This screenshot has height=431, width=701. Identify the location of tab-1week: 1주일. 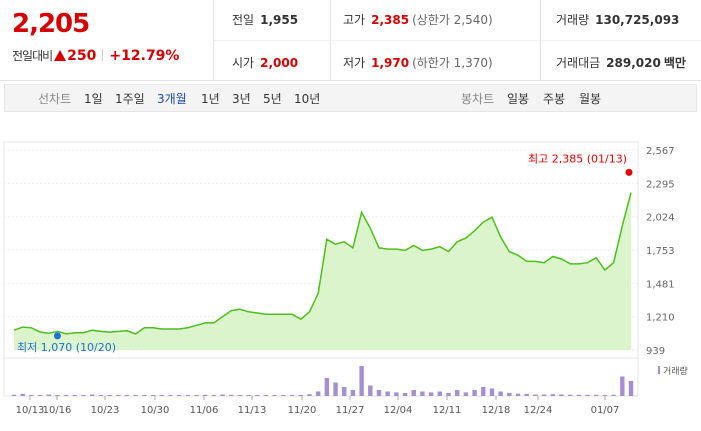
(130, 99).